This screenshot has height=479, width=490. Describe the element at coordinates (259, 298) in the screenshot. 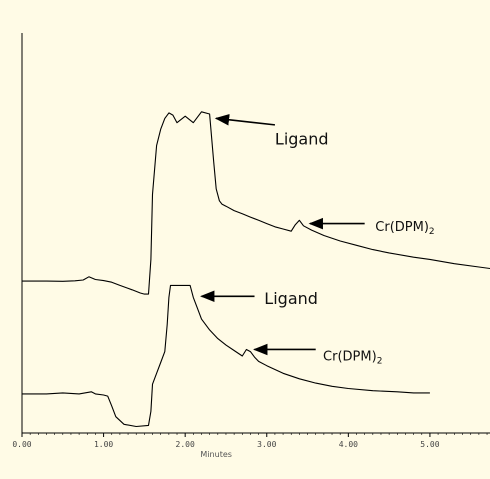

I see `ann-ligand-lower: Ligand` at that location.